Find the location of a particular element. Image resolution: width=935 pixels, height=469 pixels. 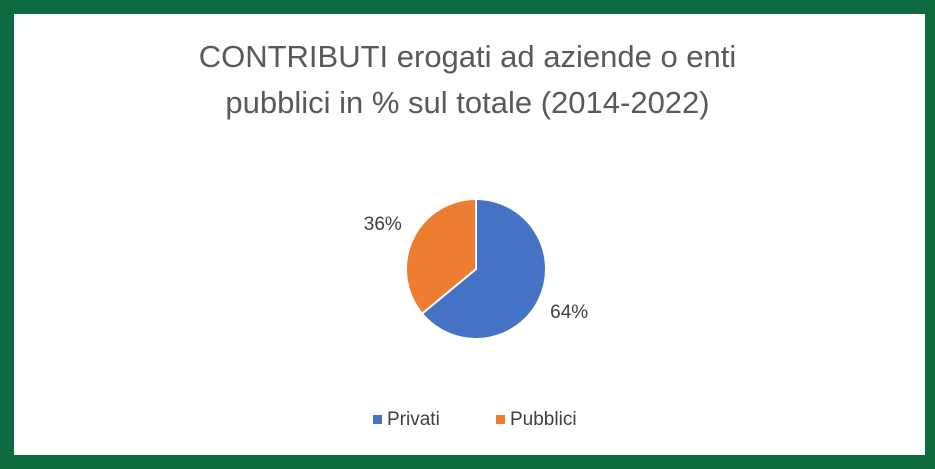

data-label: 64% is located at coordinates (569, 312).